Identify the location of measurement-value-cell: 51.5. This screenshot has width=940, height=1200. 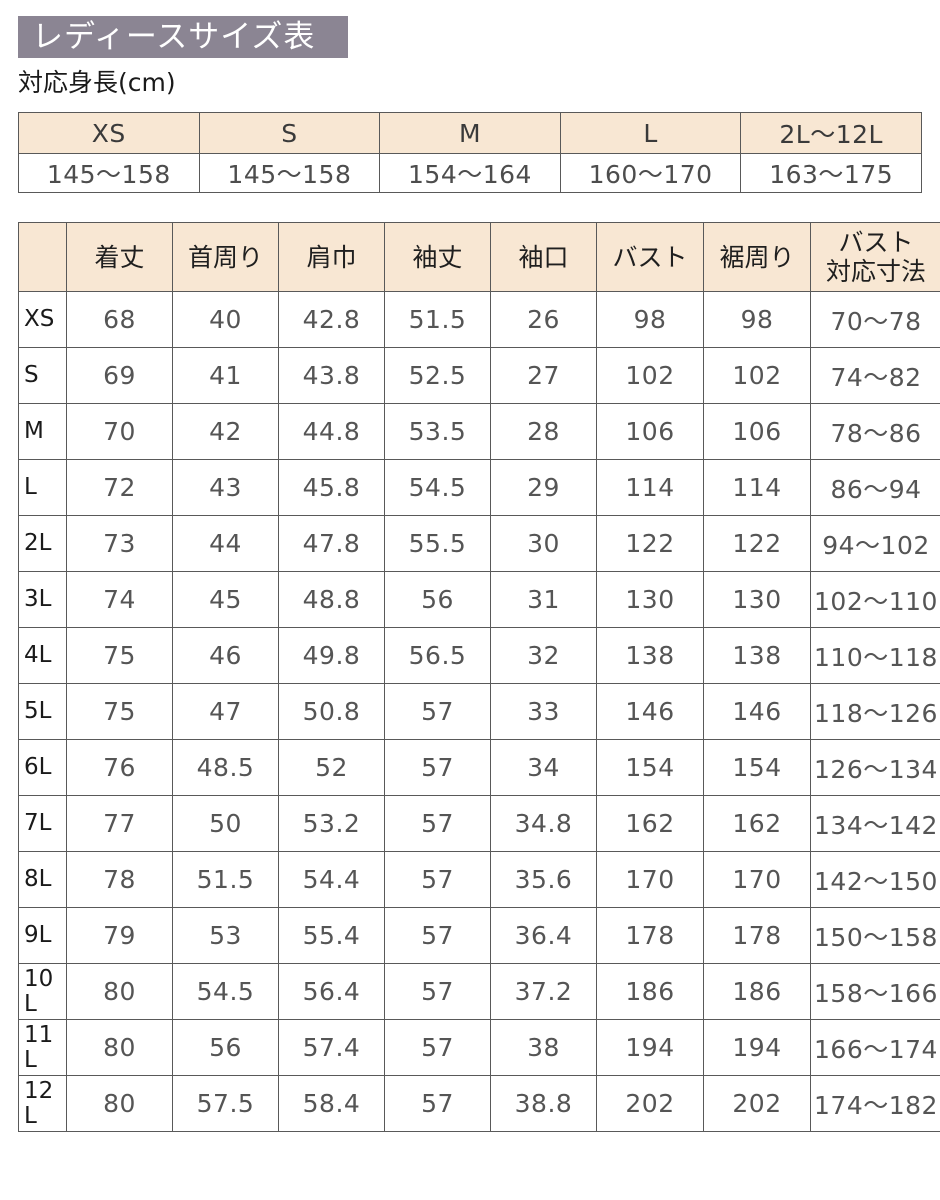
(225, 879).